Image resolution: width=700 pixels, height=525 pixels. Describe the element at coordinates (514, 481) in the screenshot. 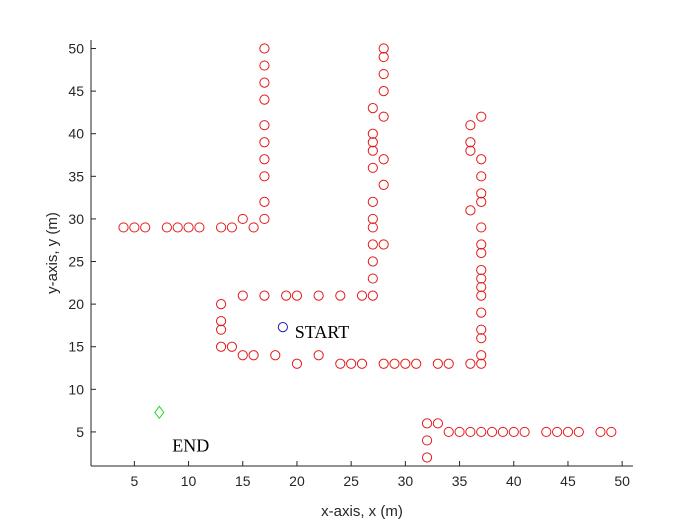

I see `x-tick-label: 40` at that location.